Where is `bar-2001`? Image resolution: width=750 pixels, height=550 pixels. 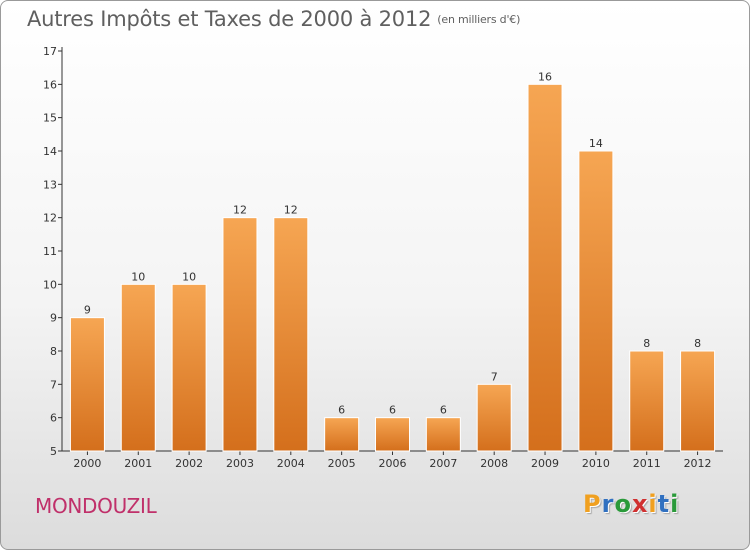 bar-2001 is located at coordinates (138, 367).